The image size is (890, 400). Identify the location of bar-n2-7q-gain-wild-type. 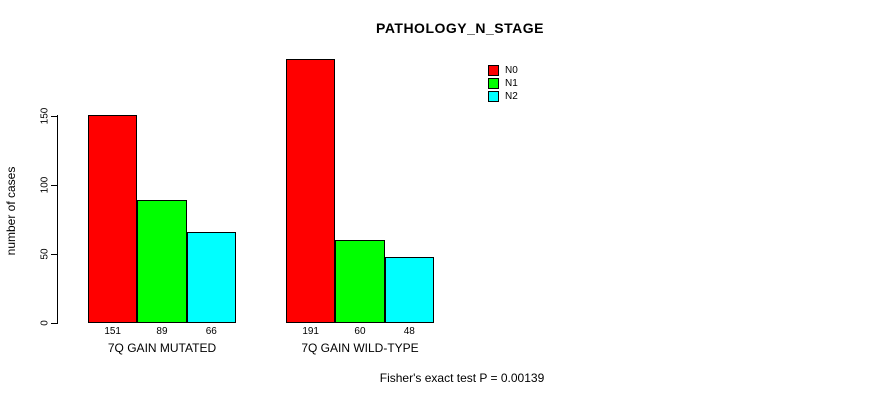
(409, 289).